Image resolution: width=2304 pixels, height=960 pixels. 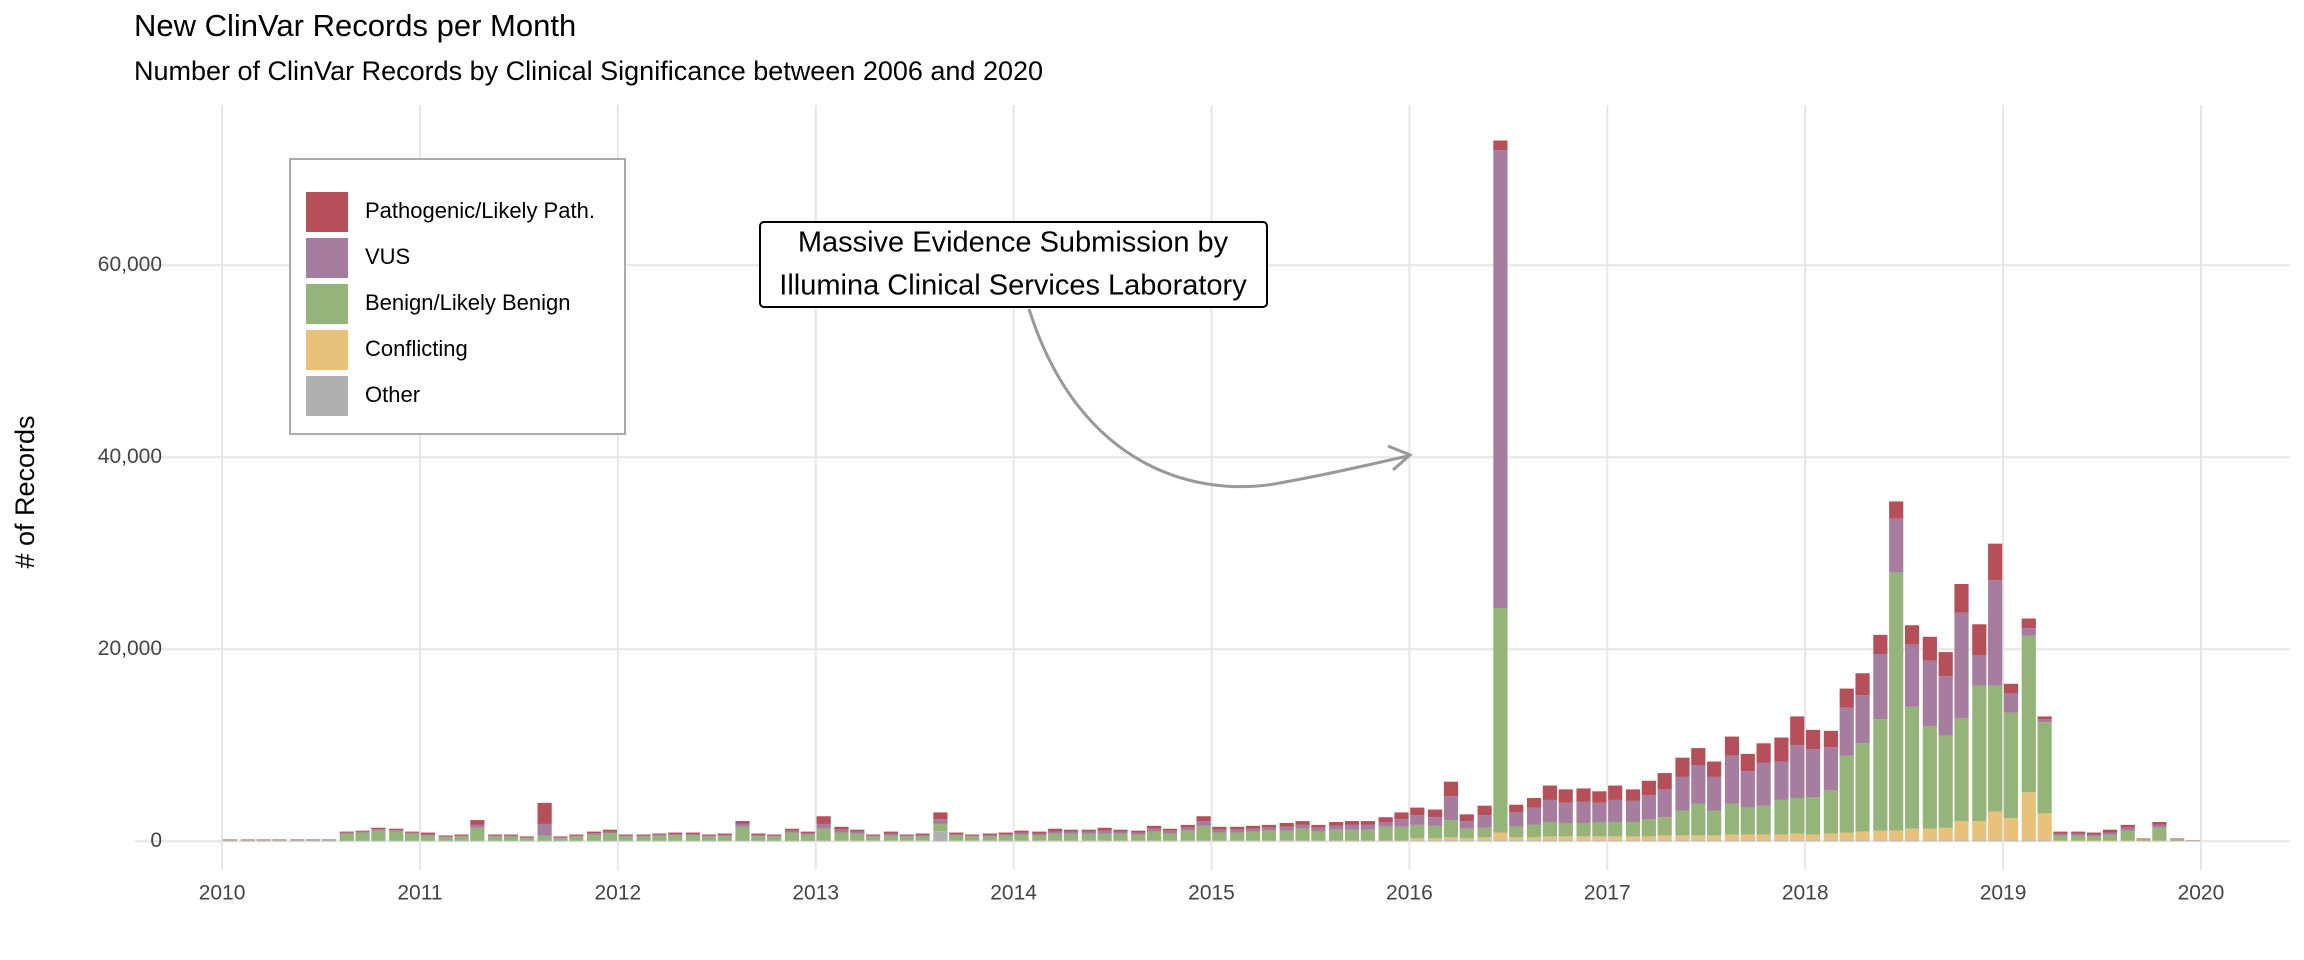 I want to click on x-tick-label: 2016, so click(x=1409, y=893).